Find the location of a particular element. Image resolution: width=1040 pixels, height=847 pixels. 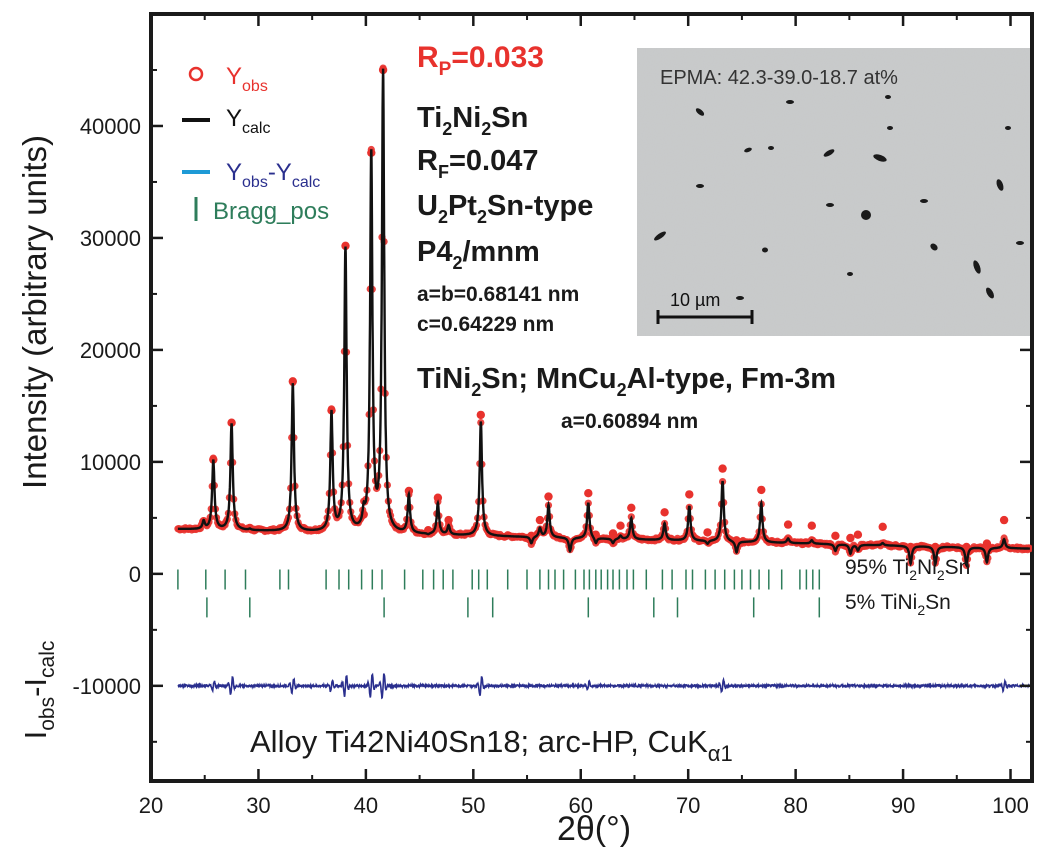

y-tick-label: 40000 is located at coordinates (110, 126).